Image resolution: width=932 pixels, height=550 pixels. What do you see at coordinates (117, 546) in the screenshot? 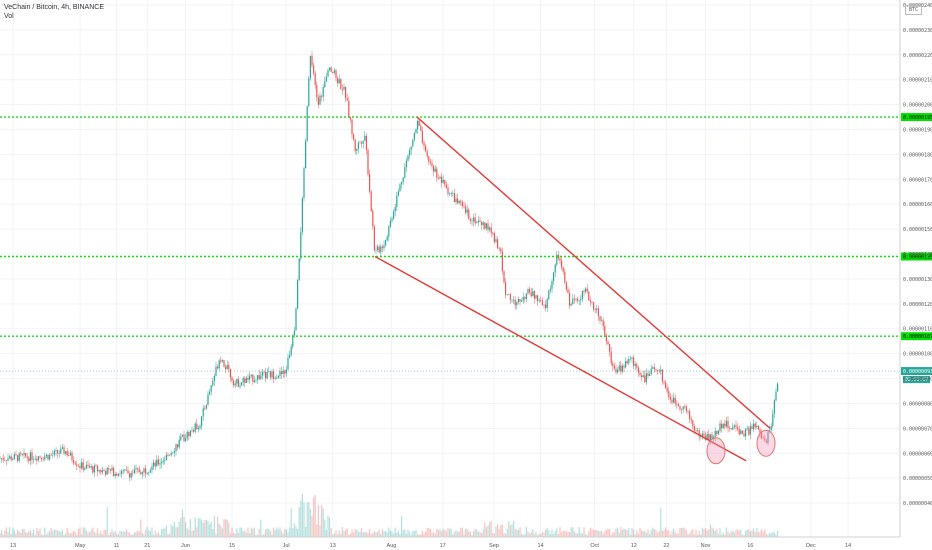
I see `x-tick-label: 11` at bounding box center [117, 546].